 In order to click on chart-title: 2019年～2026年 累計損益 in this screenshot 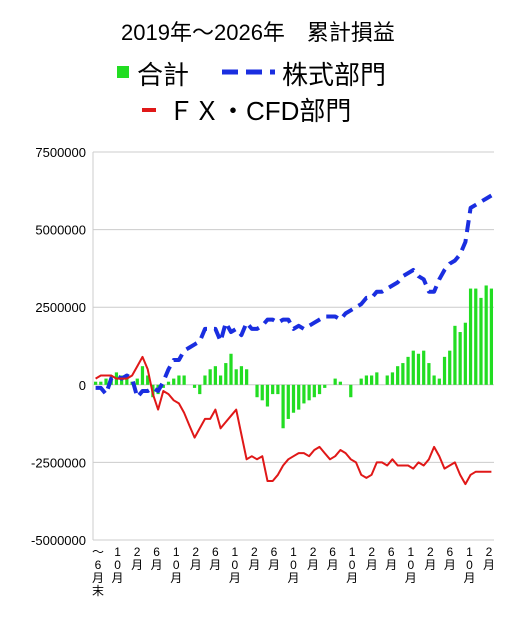, I will do `click(258, 32)`.